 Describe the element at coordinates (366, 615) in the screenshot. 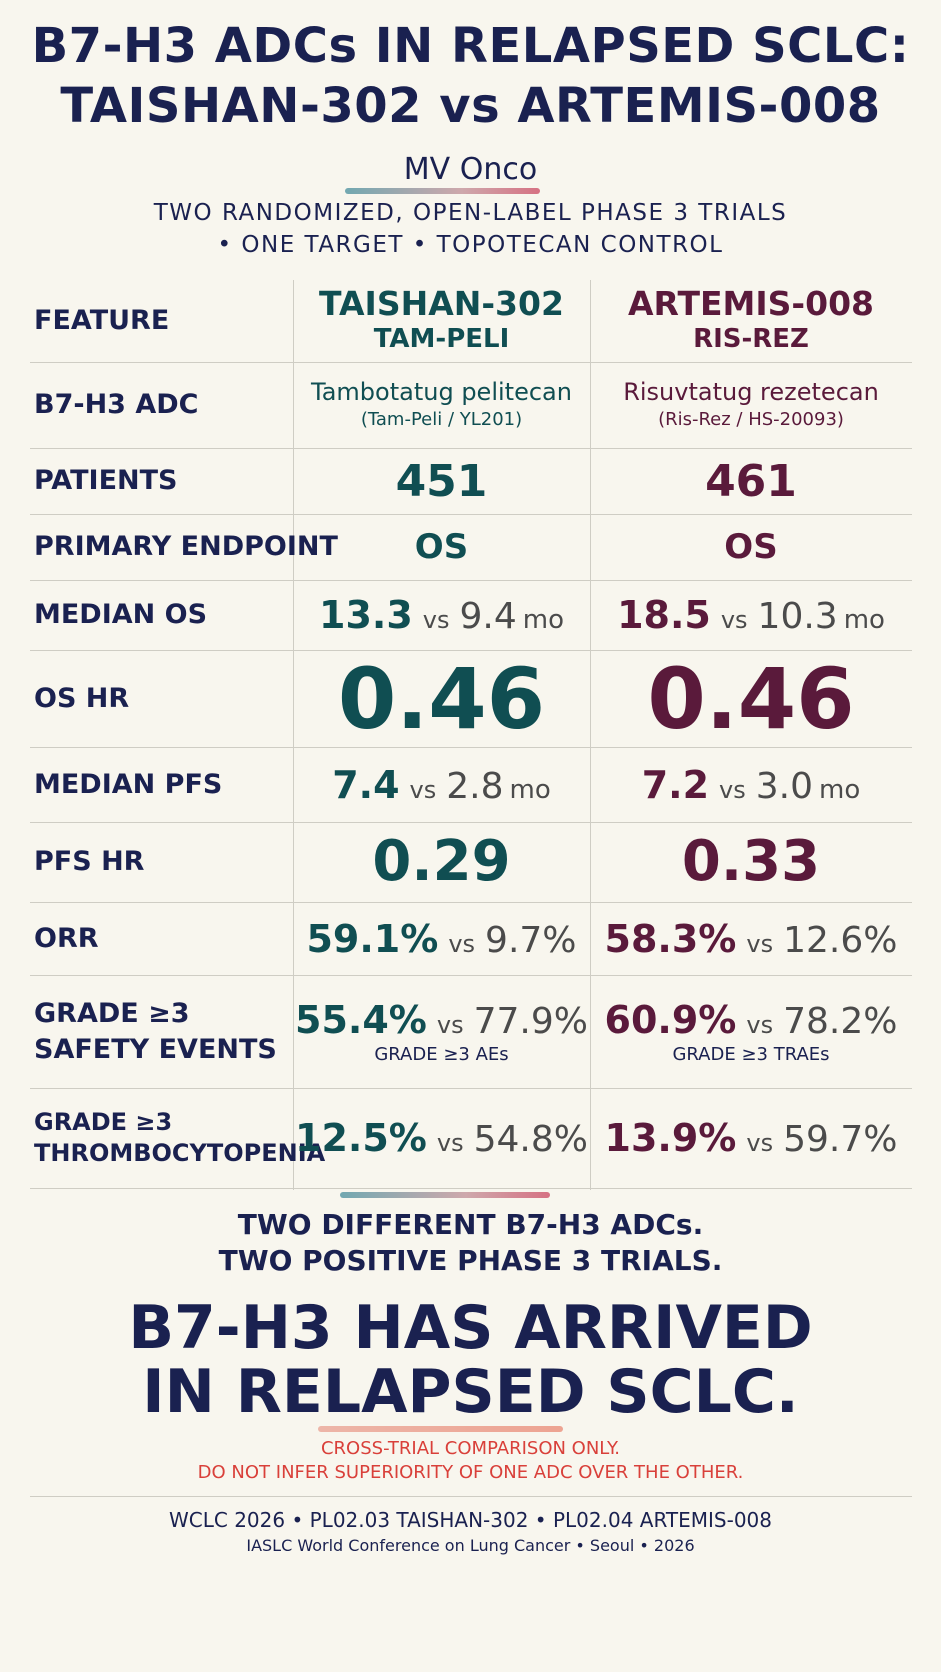

I see `median-os-a-treatment: 13.3` at that location.